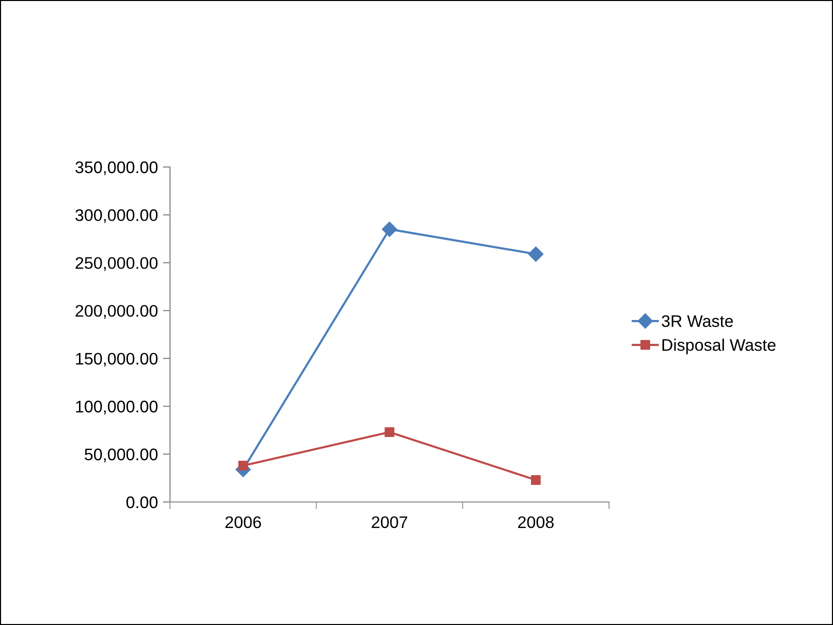  I want to click on x-tick-label: 2008, so click(536, 522).